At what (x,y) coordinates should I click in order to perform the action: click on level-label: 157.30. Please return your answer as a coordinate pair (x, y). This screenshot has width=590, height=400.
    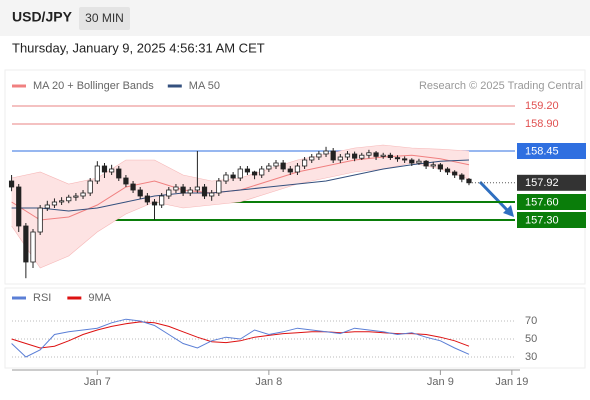
    Looking at the image, I should click on (542, 220).